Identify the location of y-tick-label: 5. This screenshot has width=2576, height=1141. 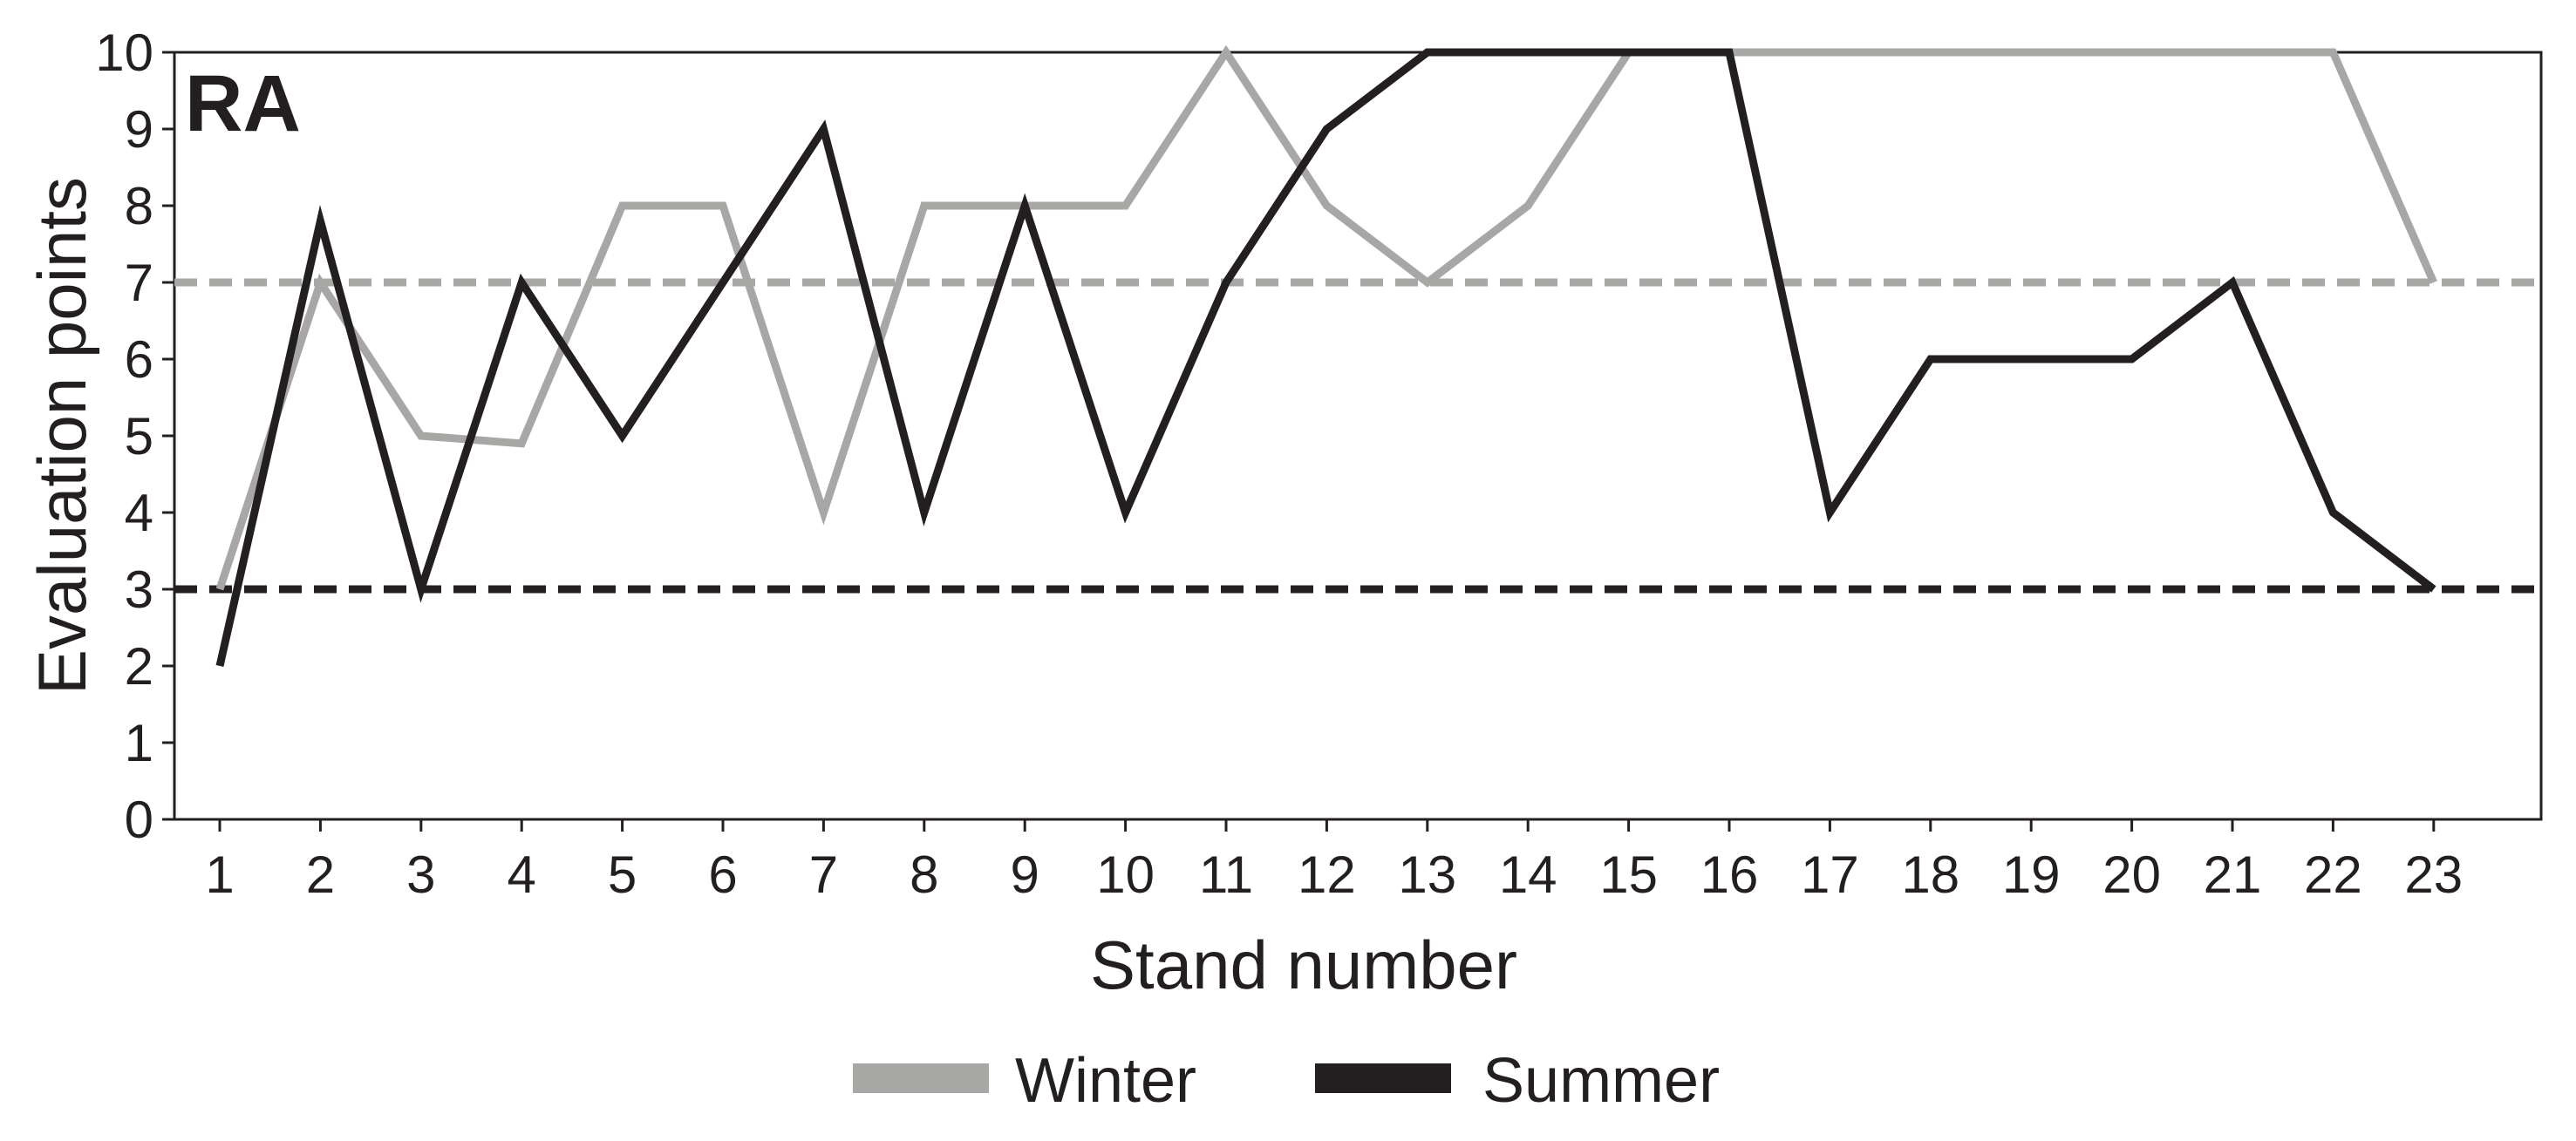
(139, 436).